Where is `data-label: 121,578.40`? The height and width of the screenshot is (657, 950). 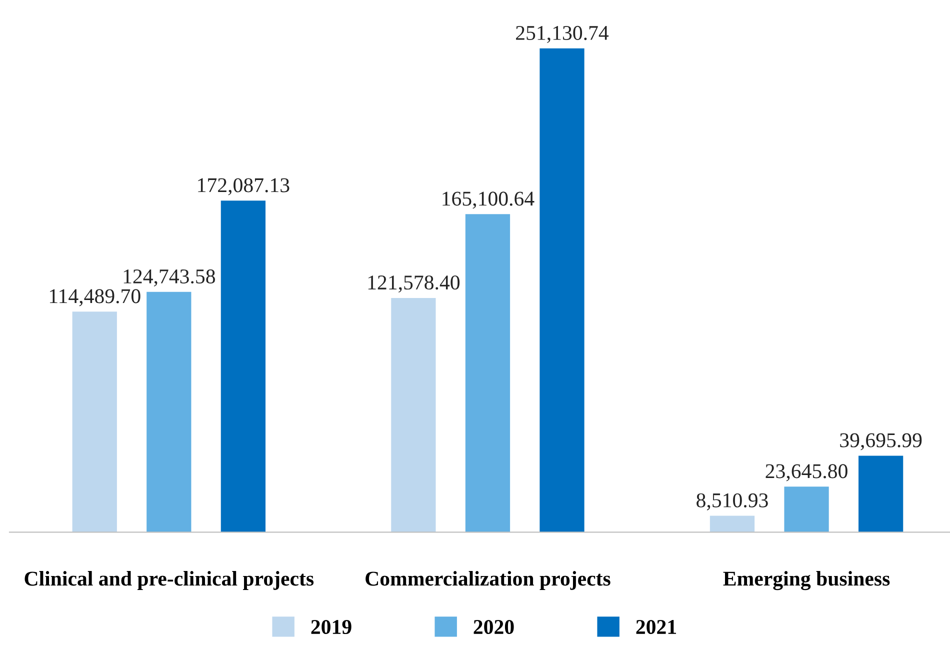
data-label: 121,578.40 is located at coordinates (414, 284).